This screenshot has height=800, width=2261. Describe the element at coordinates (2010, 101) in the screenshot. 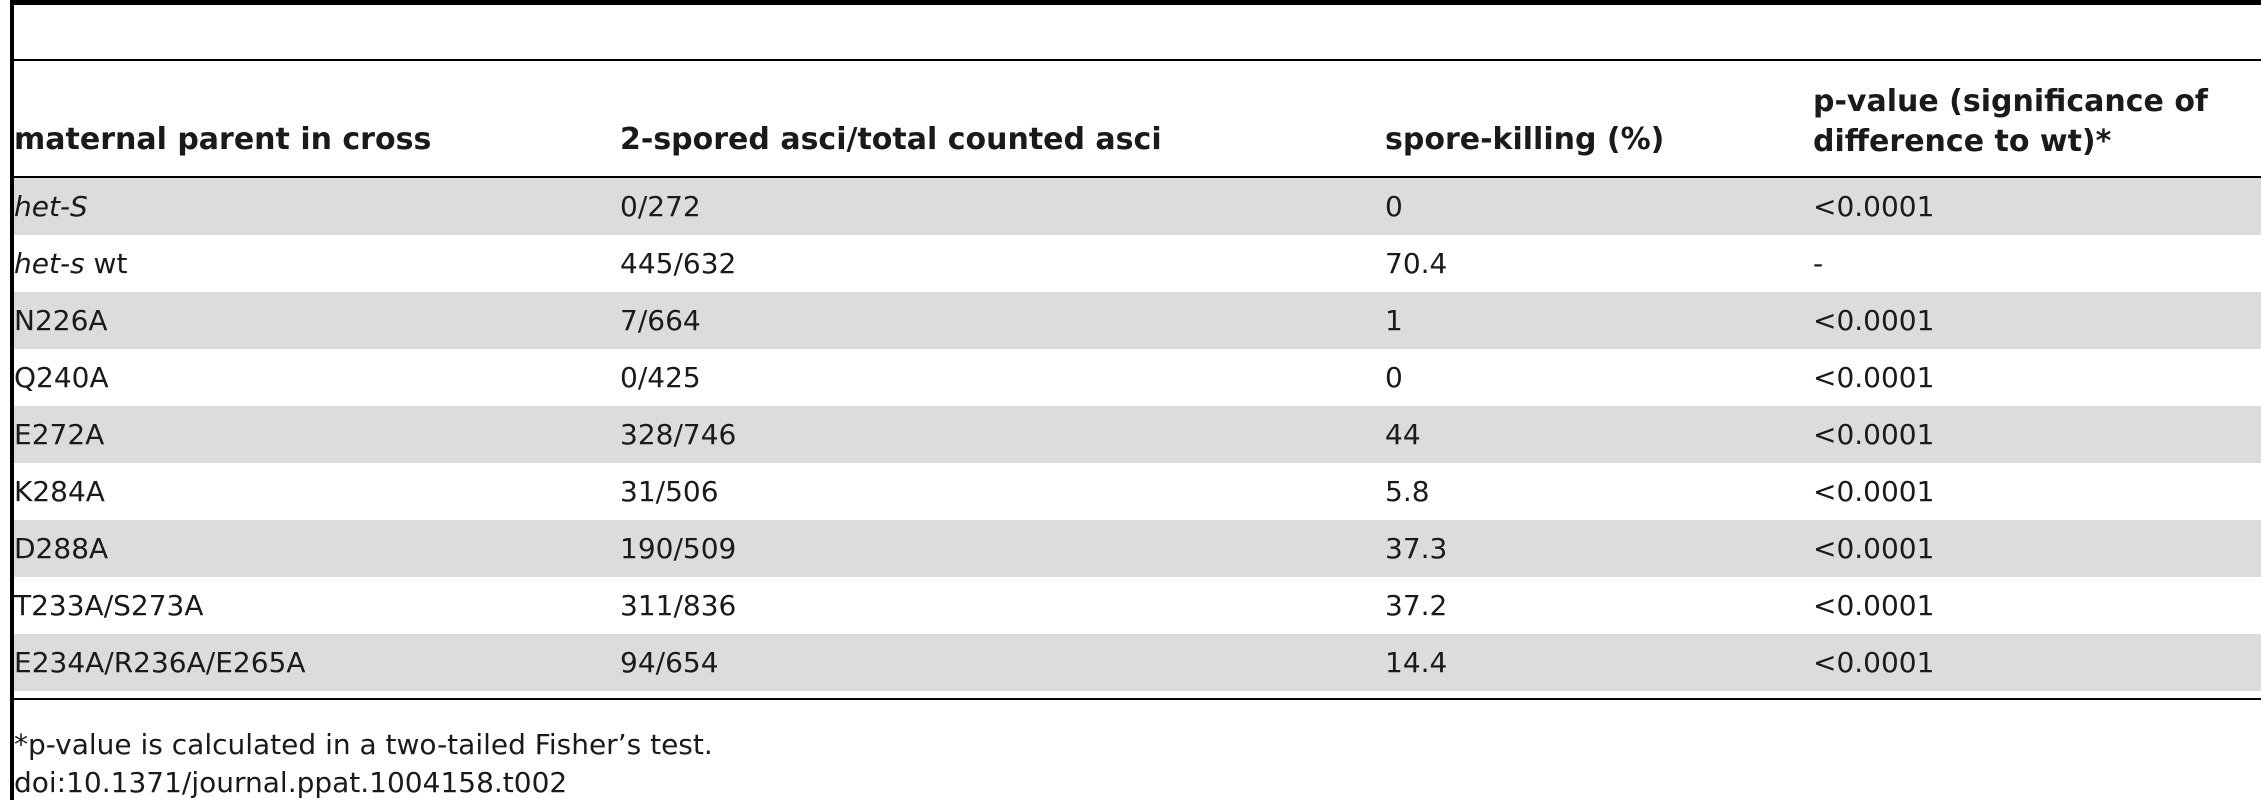

I see `header-p-value-line1: p-value (significance of` at that location.